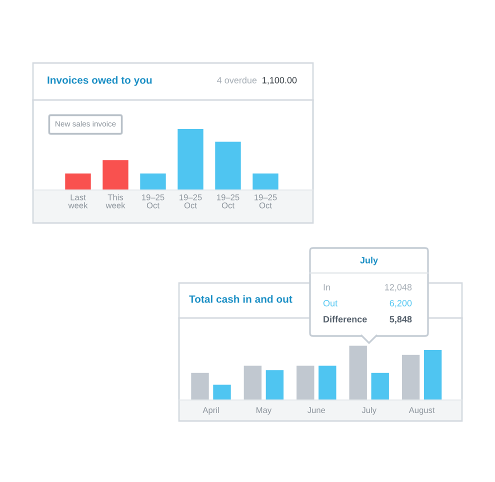 The image size is (495, 482). Describe the element at coordinates (264, 411) in the screenshot. I see `x-tick-label: May` at that location.